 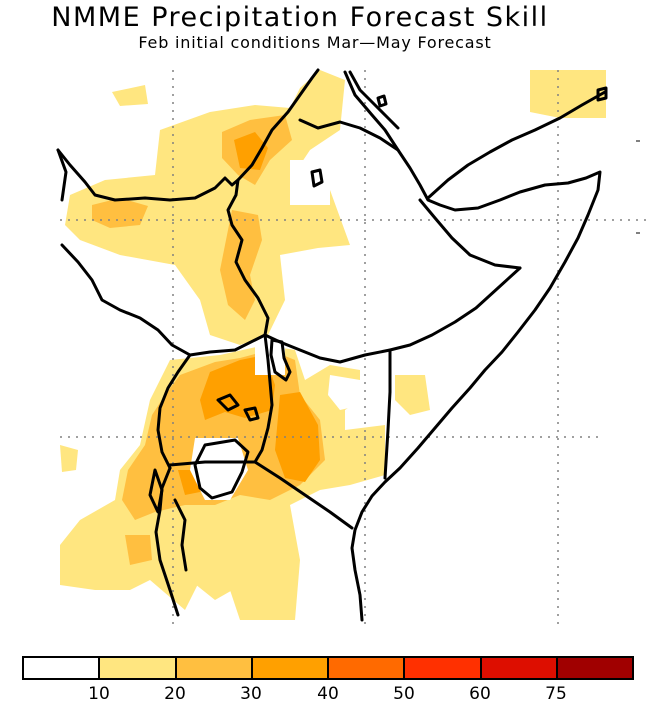 I want to click on map-title: NMME Precipitation Forecast Skill, so click(x=300, y=17).